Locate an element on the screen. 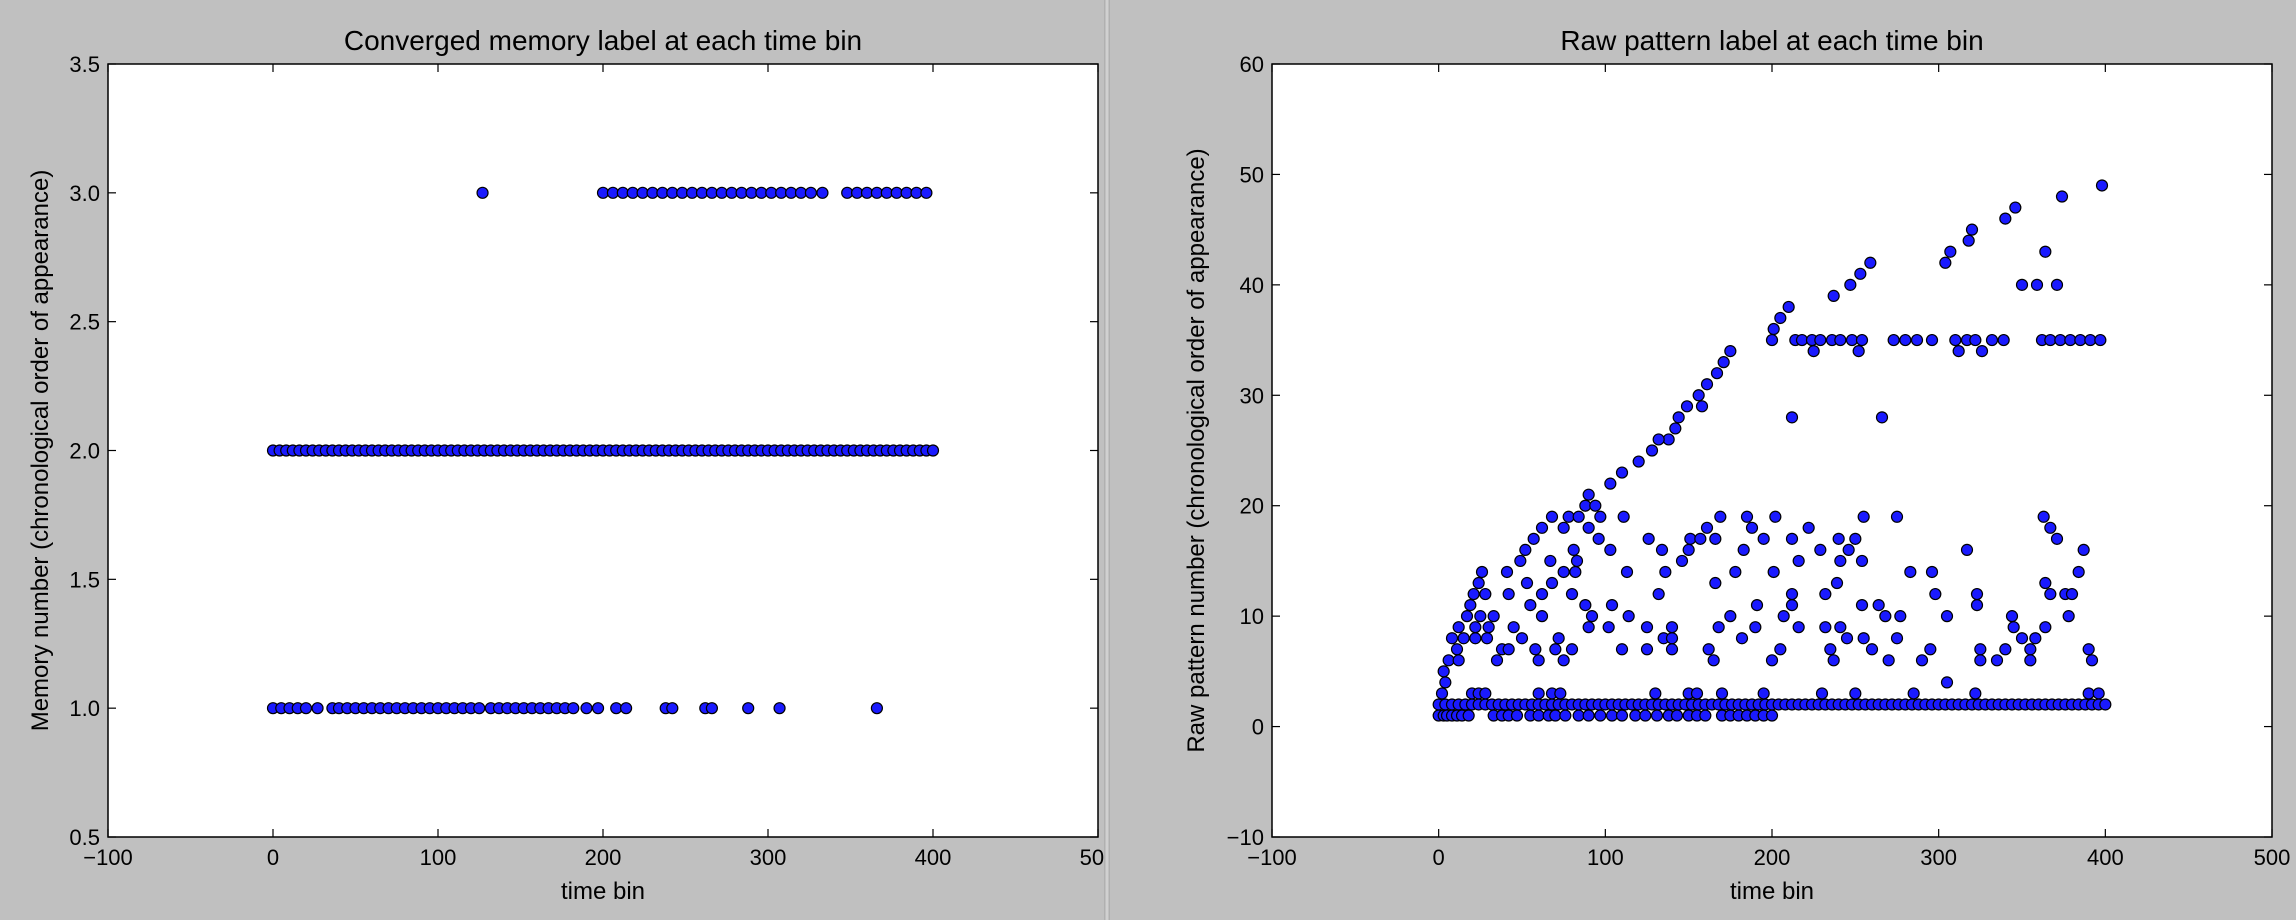 This screenshot has width=2296, height=920. y-tick-label: 10 is located at coordinates (1252, 616).